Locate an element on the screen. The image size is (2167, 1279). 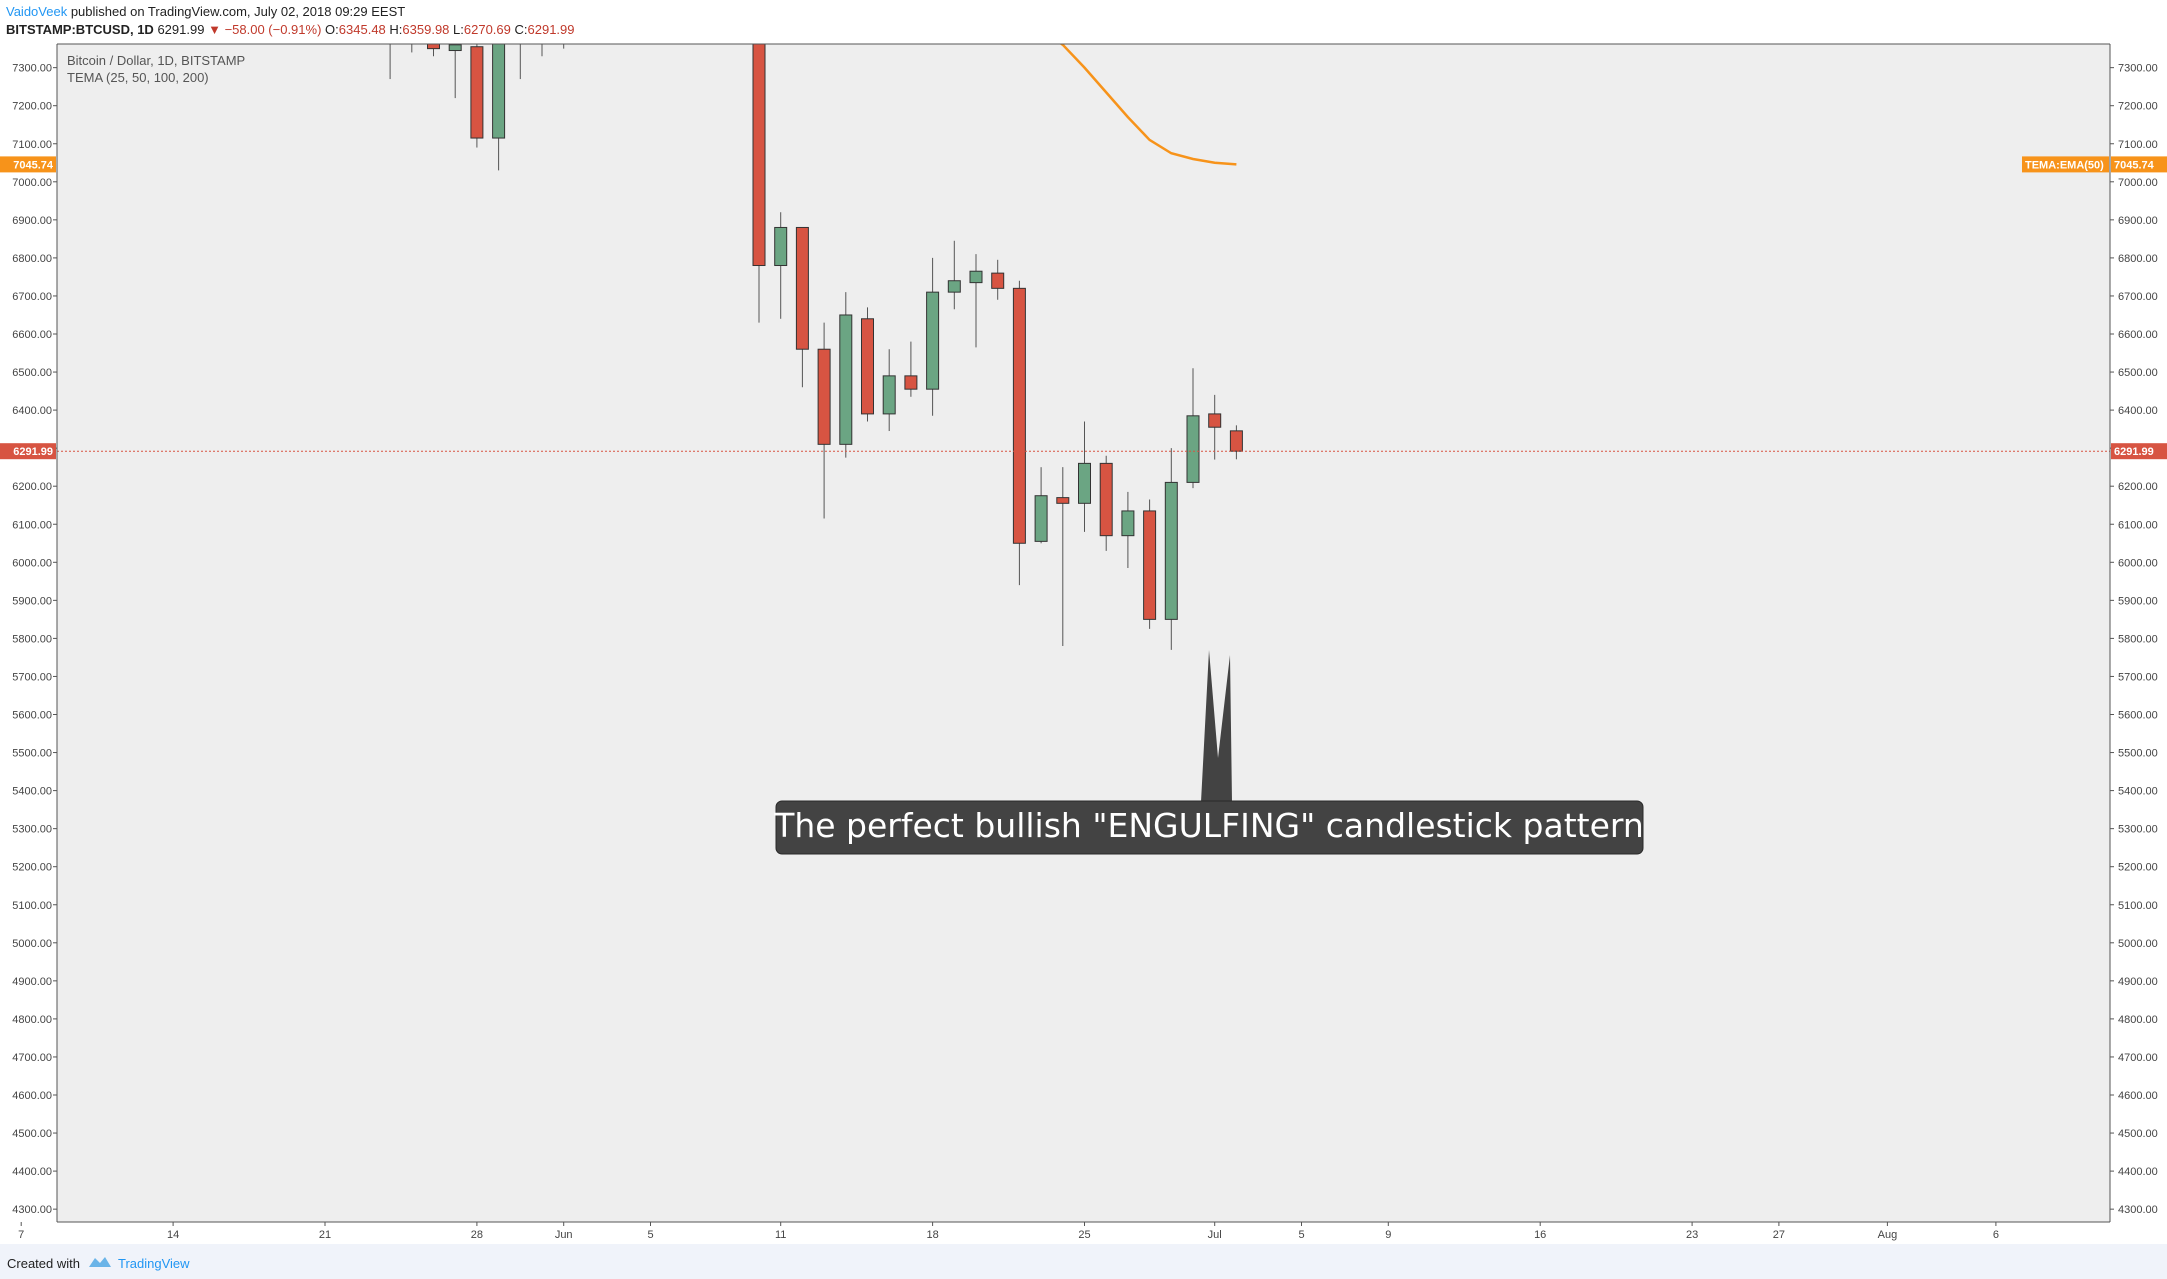
x-tick-label: 28 is located at coordinates (477, 1235).